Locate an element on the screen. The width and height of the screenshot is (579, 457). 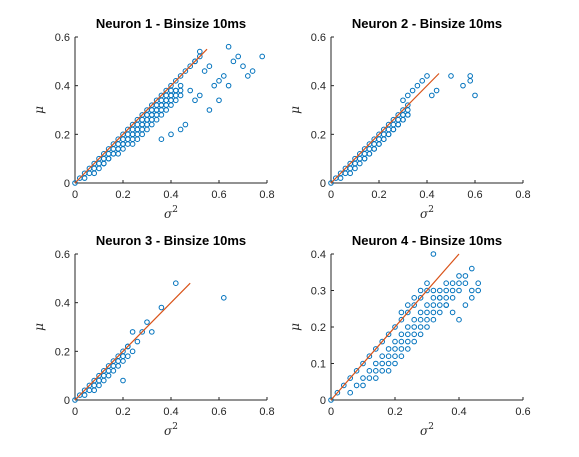
x-tick-label: 0.4 is located at coordinates (458, 412).